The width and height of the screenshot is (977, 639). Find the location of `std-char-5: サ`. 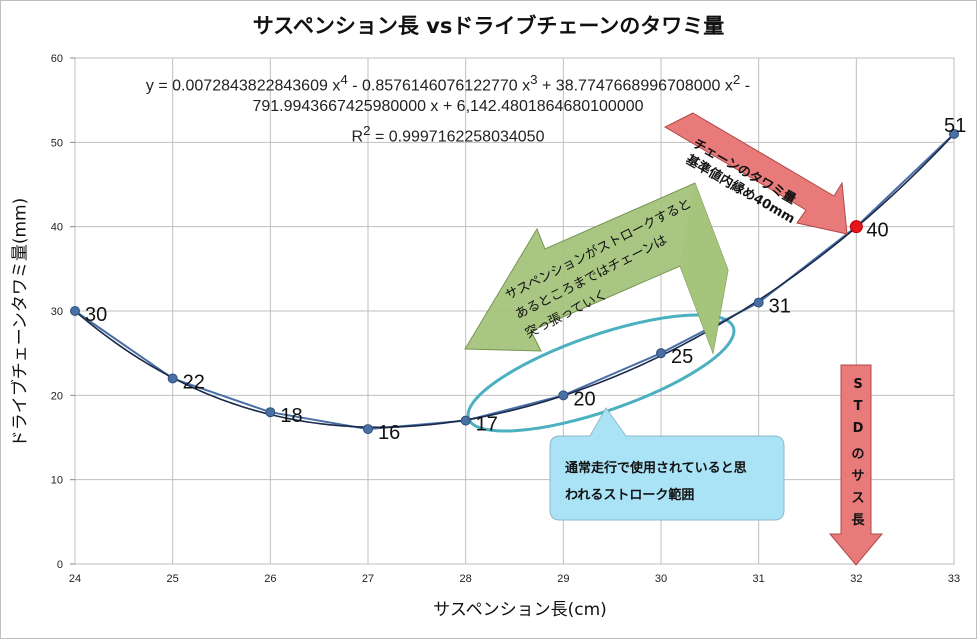

std-char-5: サ is located at coordinates (858, 476).